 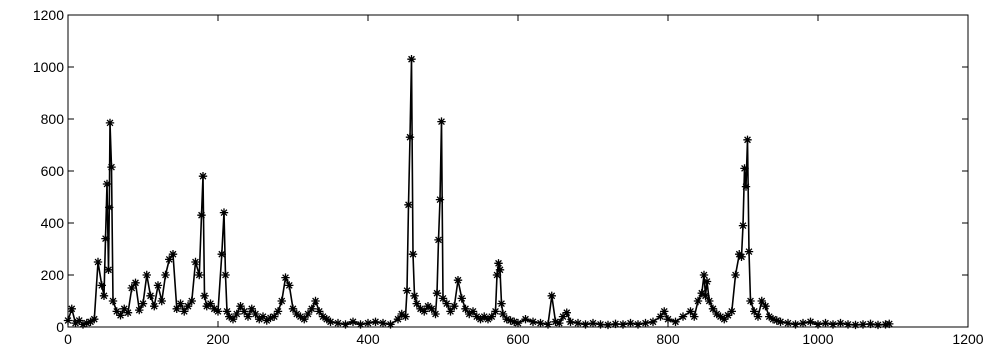 What do you see at coordinates (53, 275) in the screenshot?
I see `y-tick-label: 200` at bounding box center [53, 275].